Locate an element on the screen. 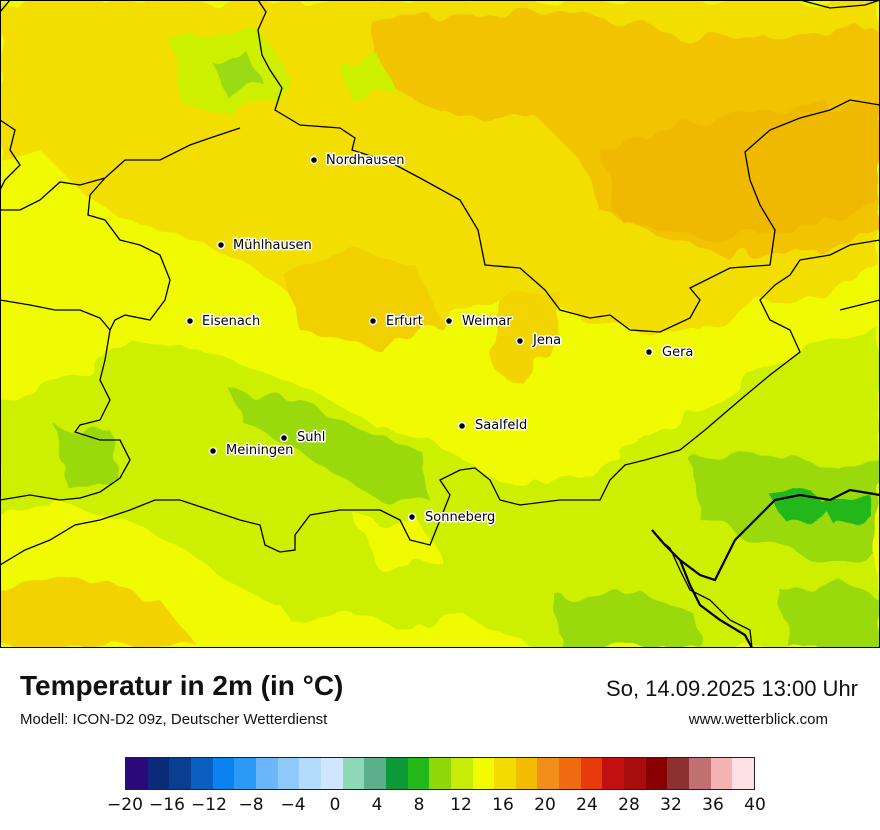 This screenshot has width=880, height=830. city-eisenach: Eisenach is located at coordinates (223, 322).